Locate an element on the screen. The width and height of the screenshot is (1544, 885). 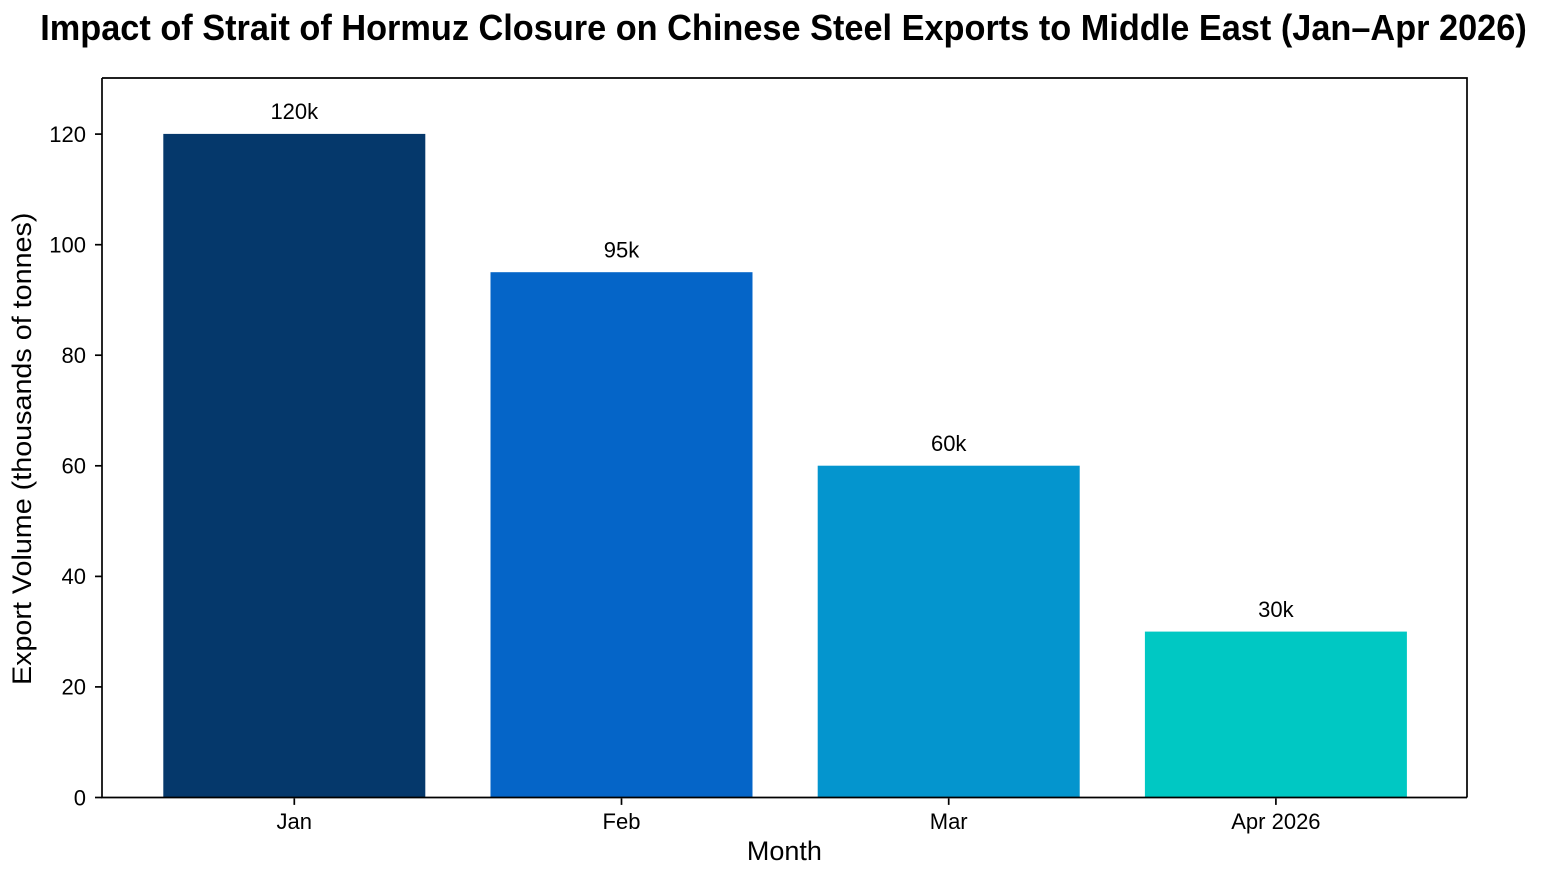
svg-text: 40 is located at coordinates (74, 576).